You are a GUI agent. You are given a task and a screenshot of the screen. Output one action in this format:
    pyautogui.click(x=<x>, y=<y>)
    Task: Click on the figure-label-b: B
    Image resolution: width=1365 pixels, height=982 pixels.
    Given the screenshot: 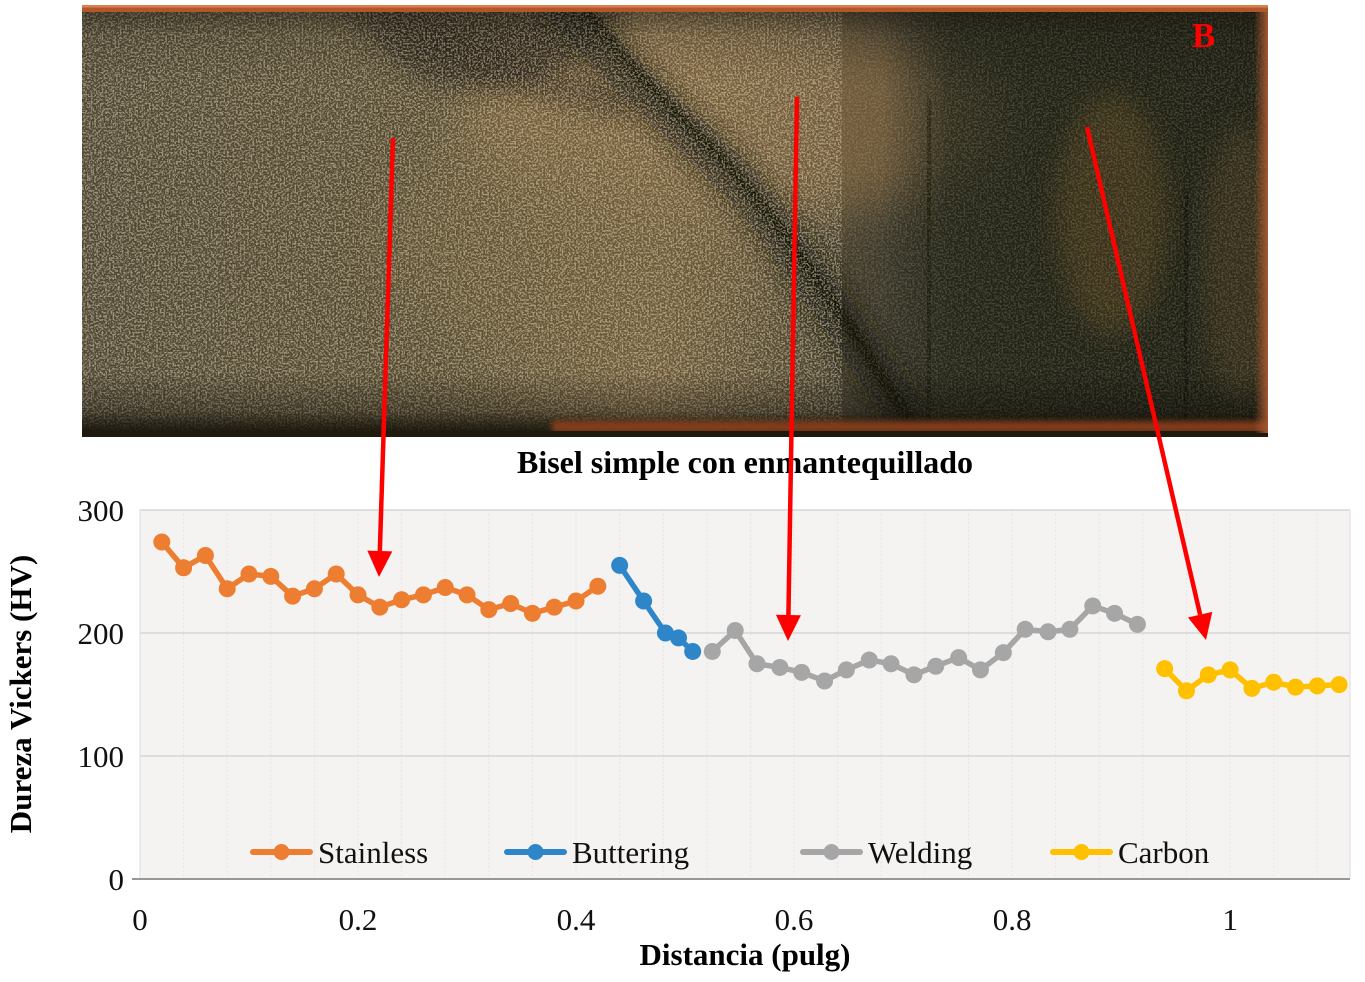 What is the action you would take?
    pyautogui.click(x=1204, y=35)
    